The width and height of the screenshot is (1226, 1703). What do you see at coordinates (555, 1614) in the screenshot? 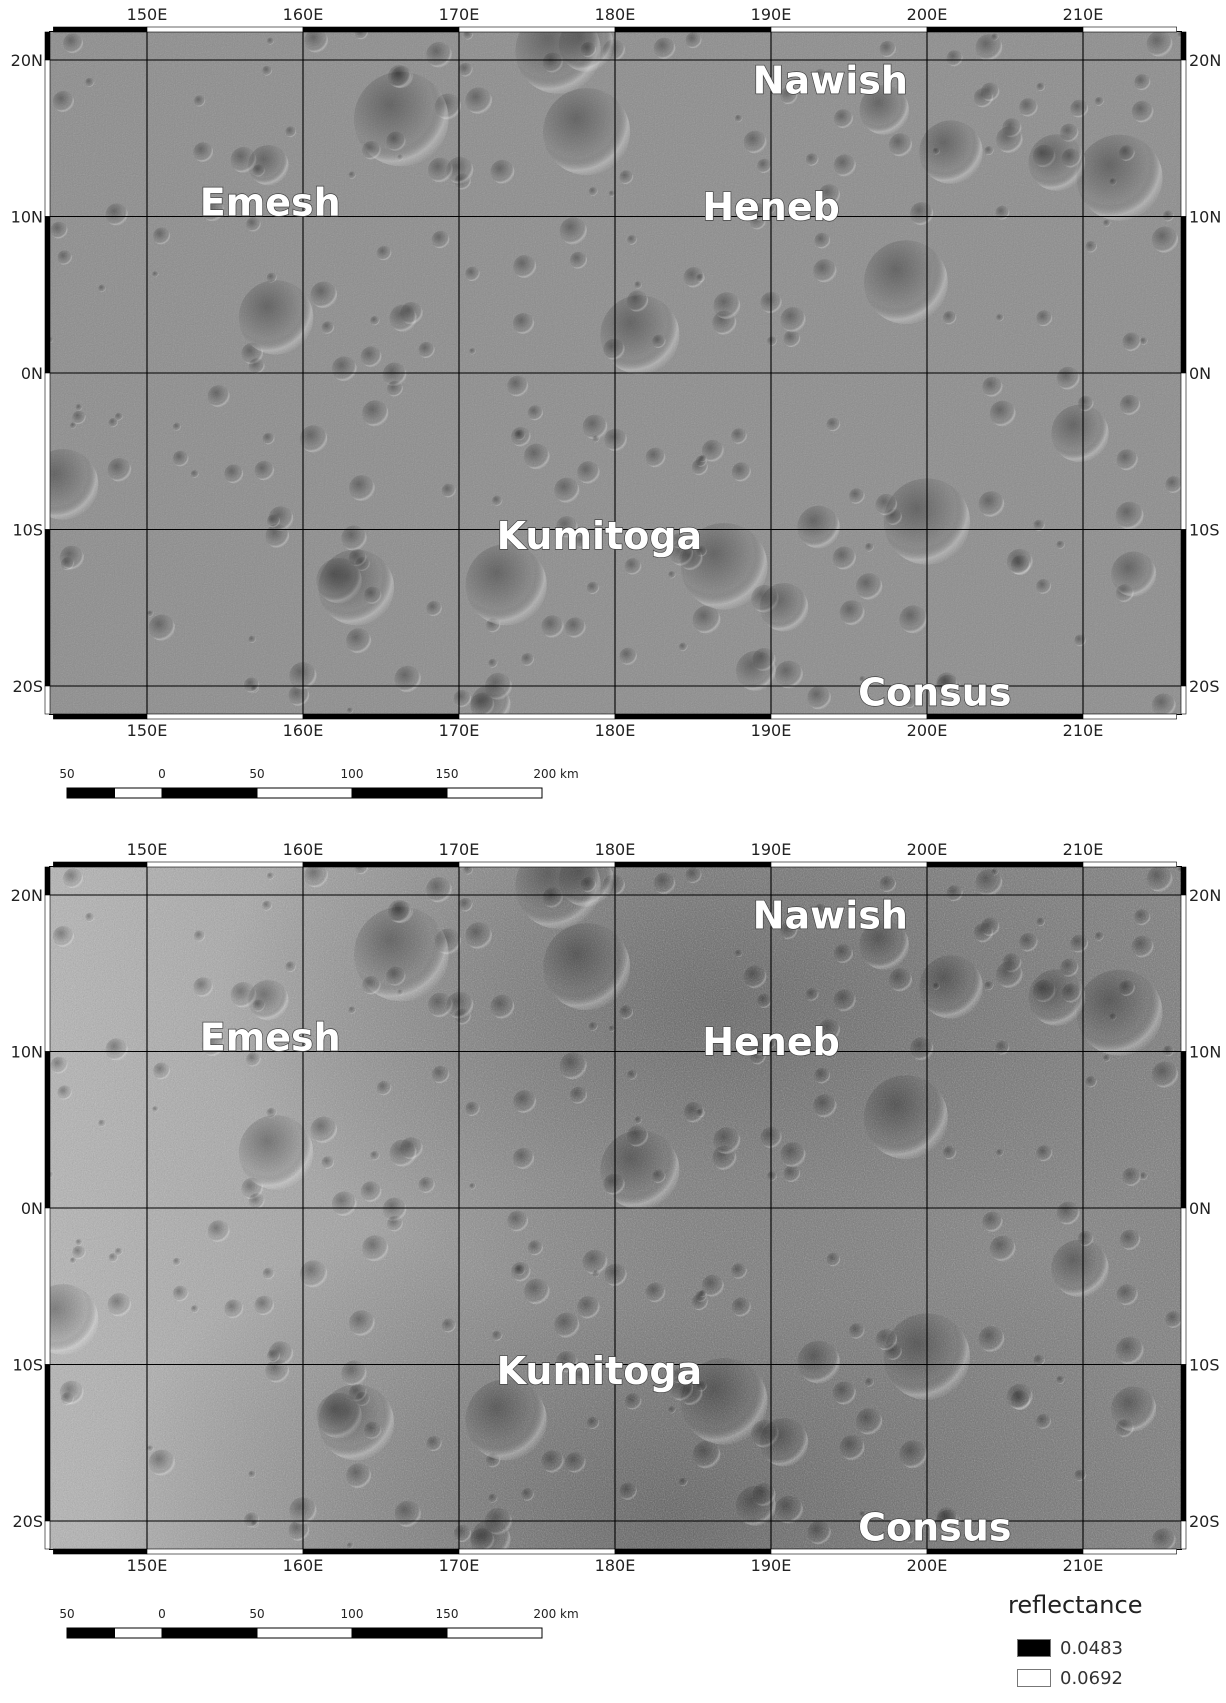
I see `scale-label: 200 km` at bounding box center [555, 1614].